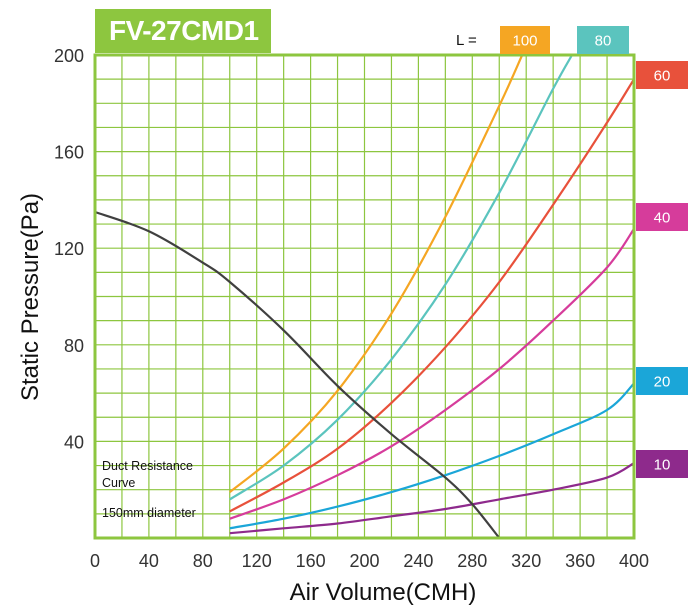  Describe the element at coordinates (466, 40) in the screenshot. I see `legend-prefix: L =` at that location.